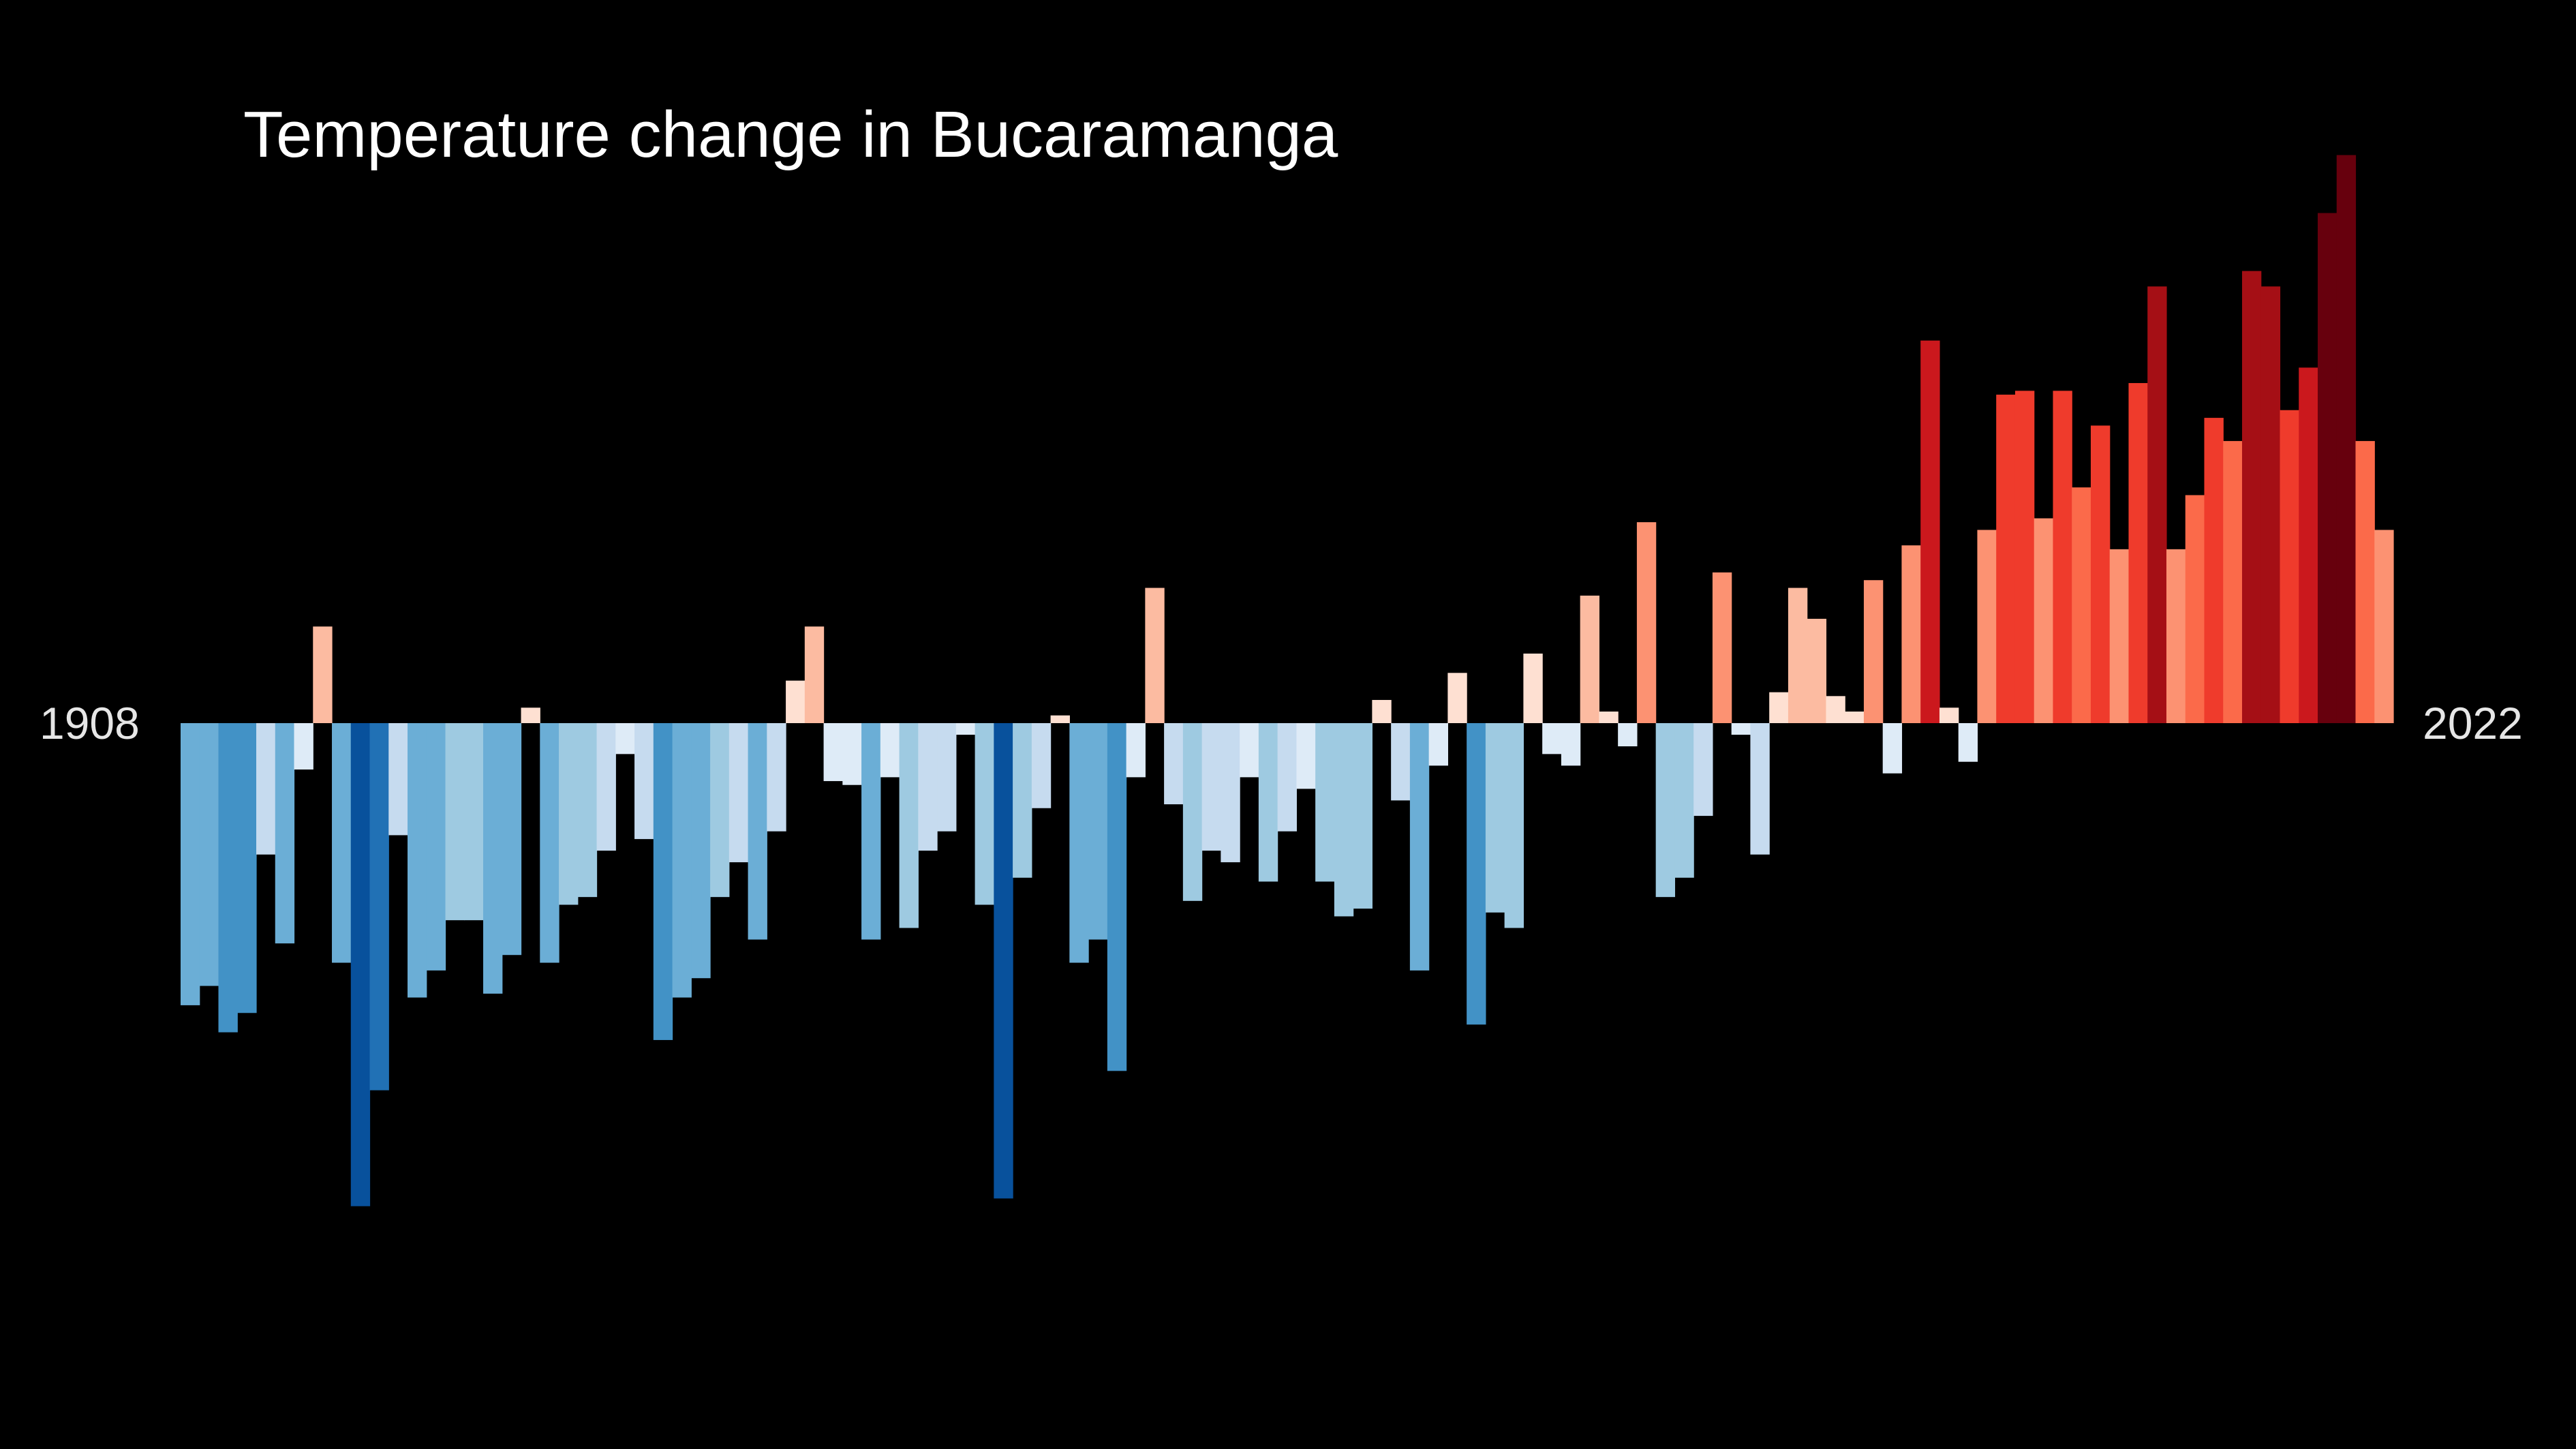 The width and height of the screenshot is (2576, 1449). What do you see at coordinates (947, 778) in the screenshot?
I see `bar-1948` at bounding box center [947, 778].